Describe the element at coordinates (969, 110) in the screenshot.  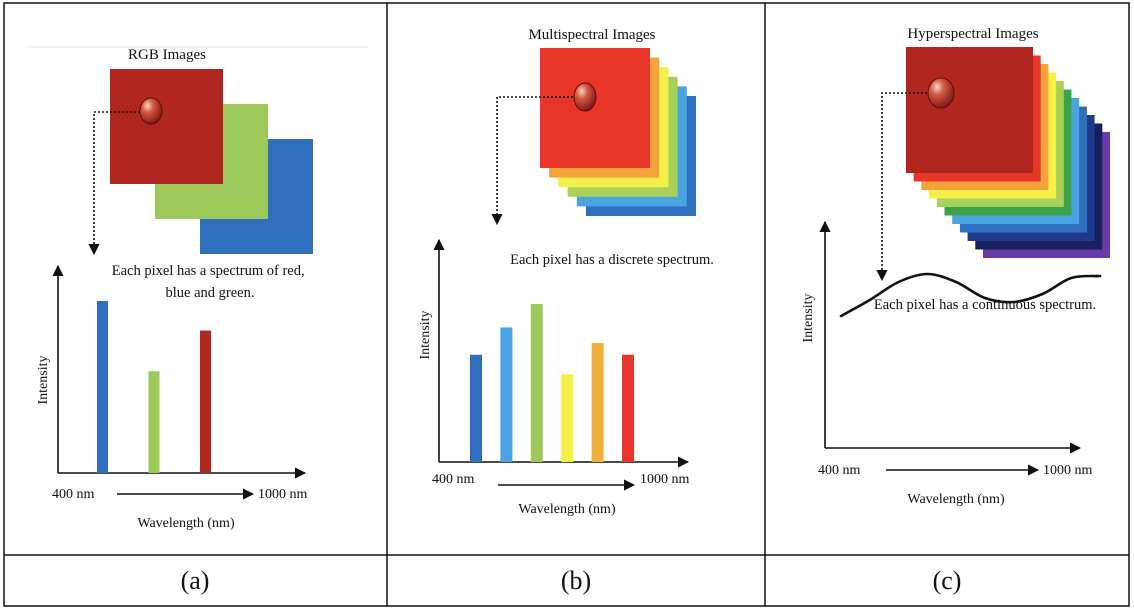
I see `panel-c-image-layer` at that location.